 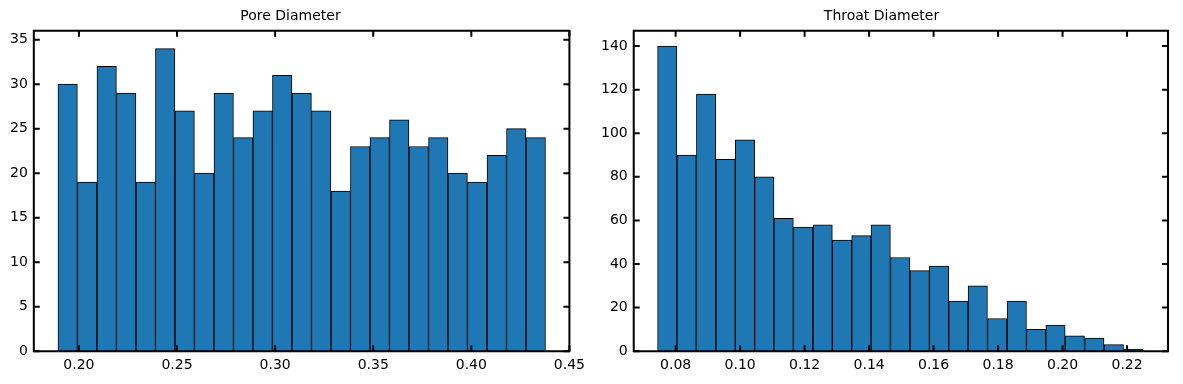 What do you see at coordinates (740, 364) in the screenshot?
I see `x-tick-label: 0.10` at bounding box center [740, 364].